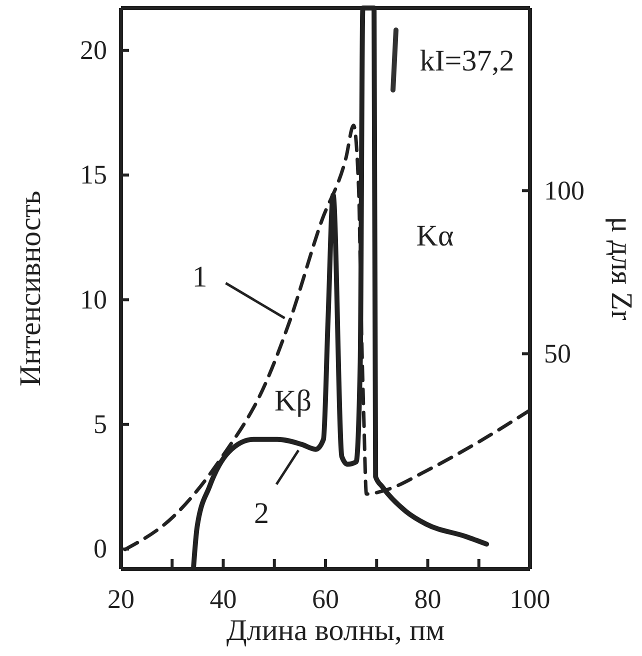  What do you see at coordinates (261, 513) in the screenshot?
I see `legend-label: 2` at bounding box center [261, 513].